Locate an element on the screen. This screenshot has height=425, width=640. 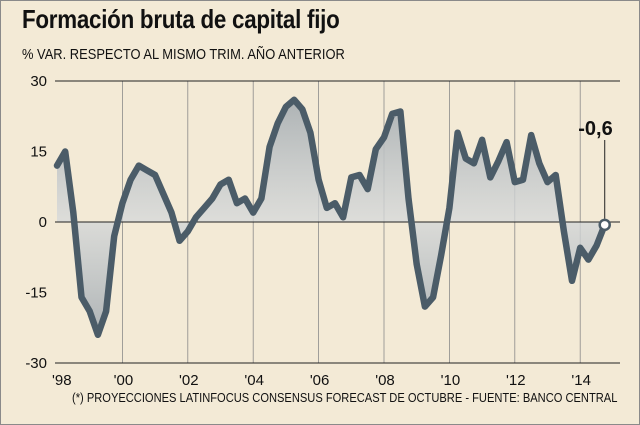
x-tick-label: '06 is located at coordinates (320, 380).